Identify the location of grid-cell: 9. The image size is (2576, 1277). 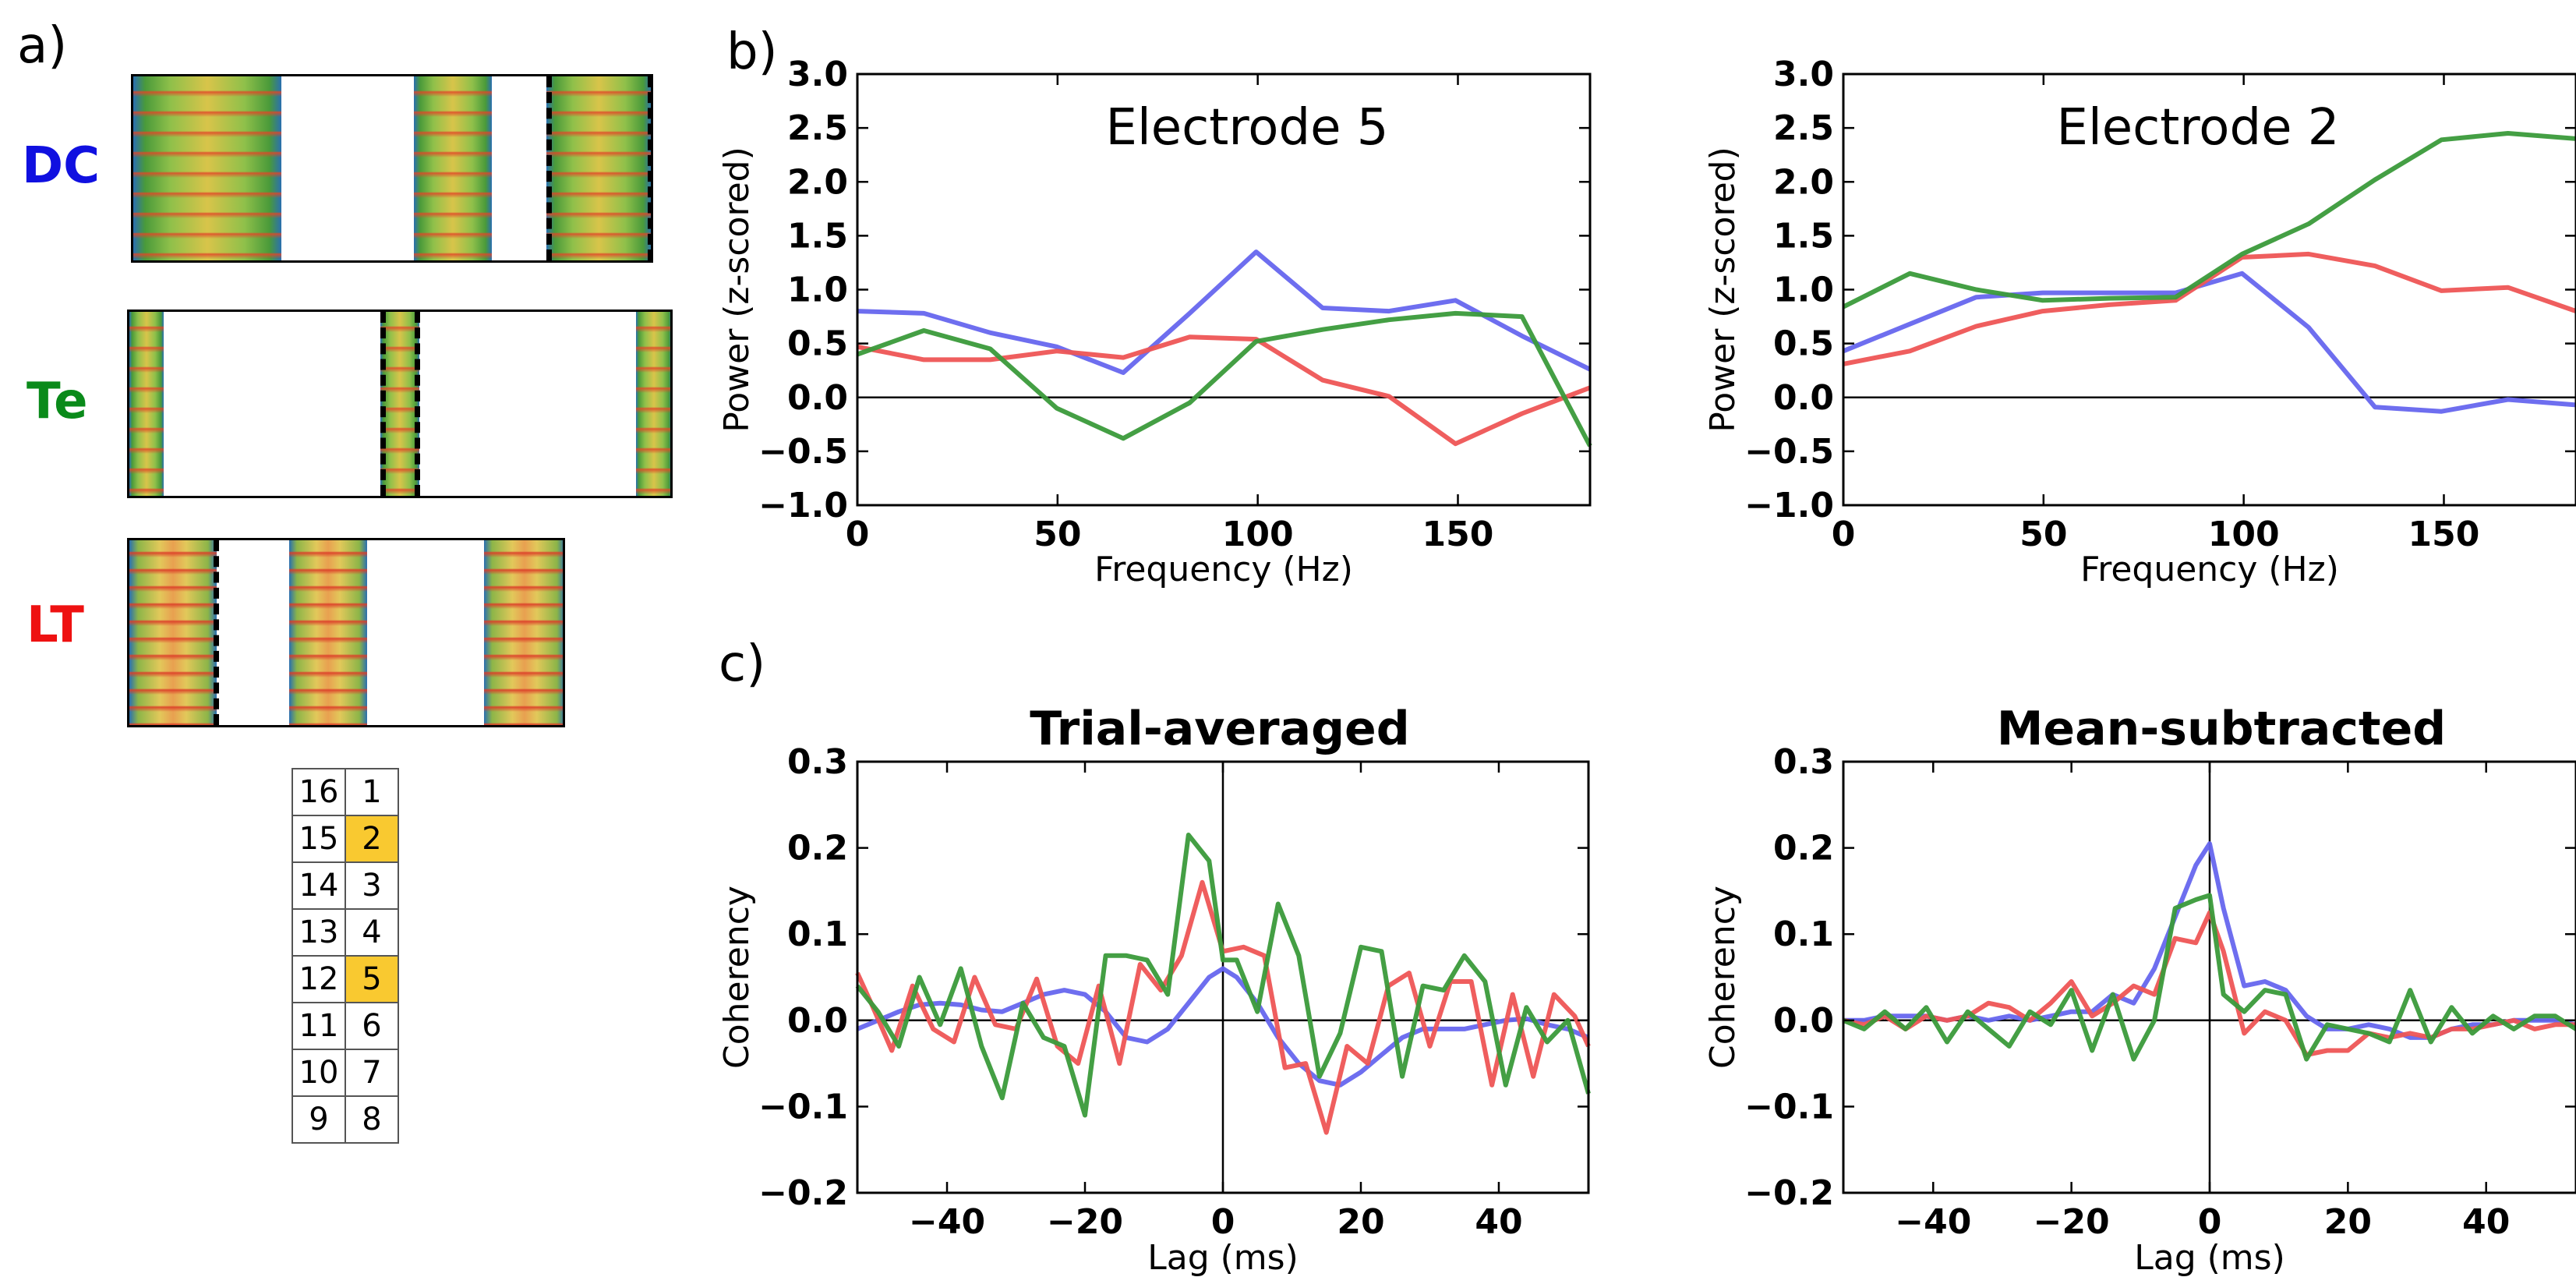
(319, 1119).